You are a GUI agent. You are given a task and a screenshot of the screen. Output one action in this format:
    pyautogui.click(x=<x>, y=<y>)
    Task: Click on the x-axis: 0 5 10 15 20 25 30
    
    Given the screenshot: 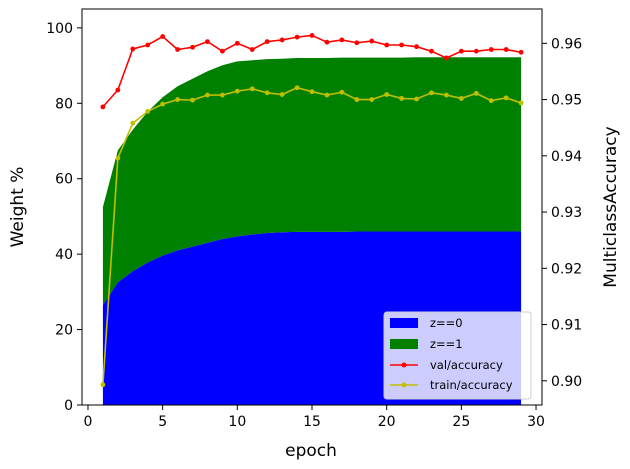 What is the action you would take?
    pyautogui.click(x=314, y=417)
    